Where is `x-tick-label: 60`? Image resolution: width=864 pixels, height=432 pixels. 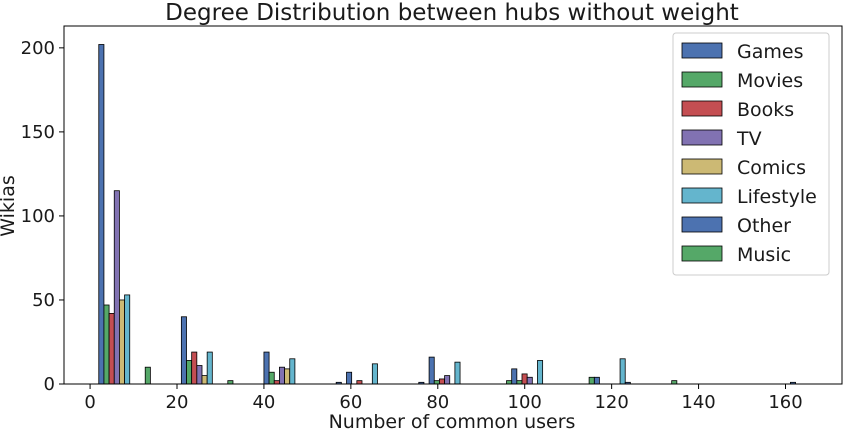
x-tick-label: 60 is located at coordinates (350, 402).